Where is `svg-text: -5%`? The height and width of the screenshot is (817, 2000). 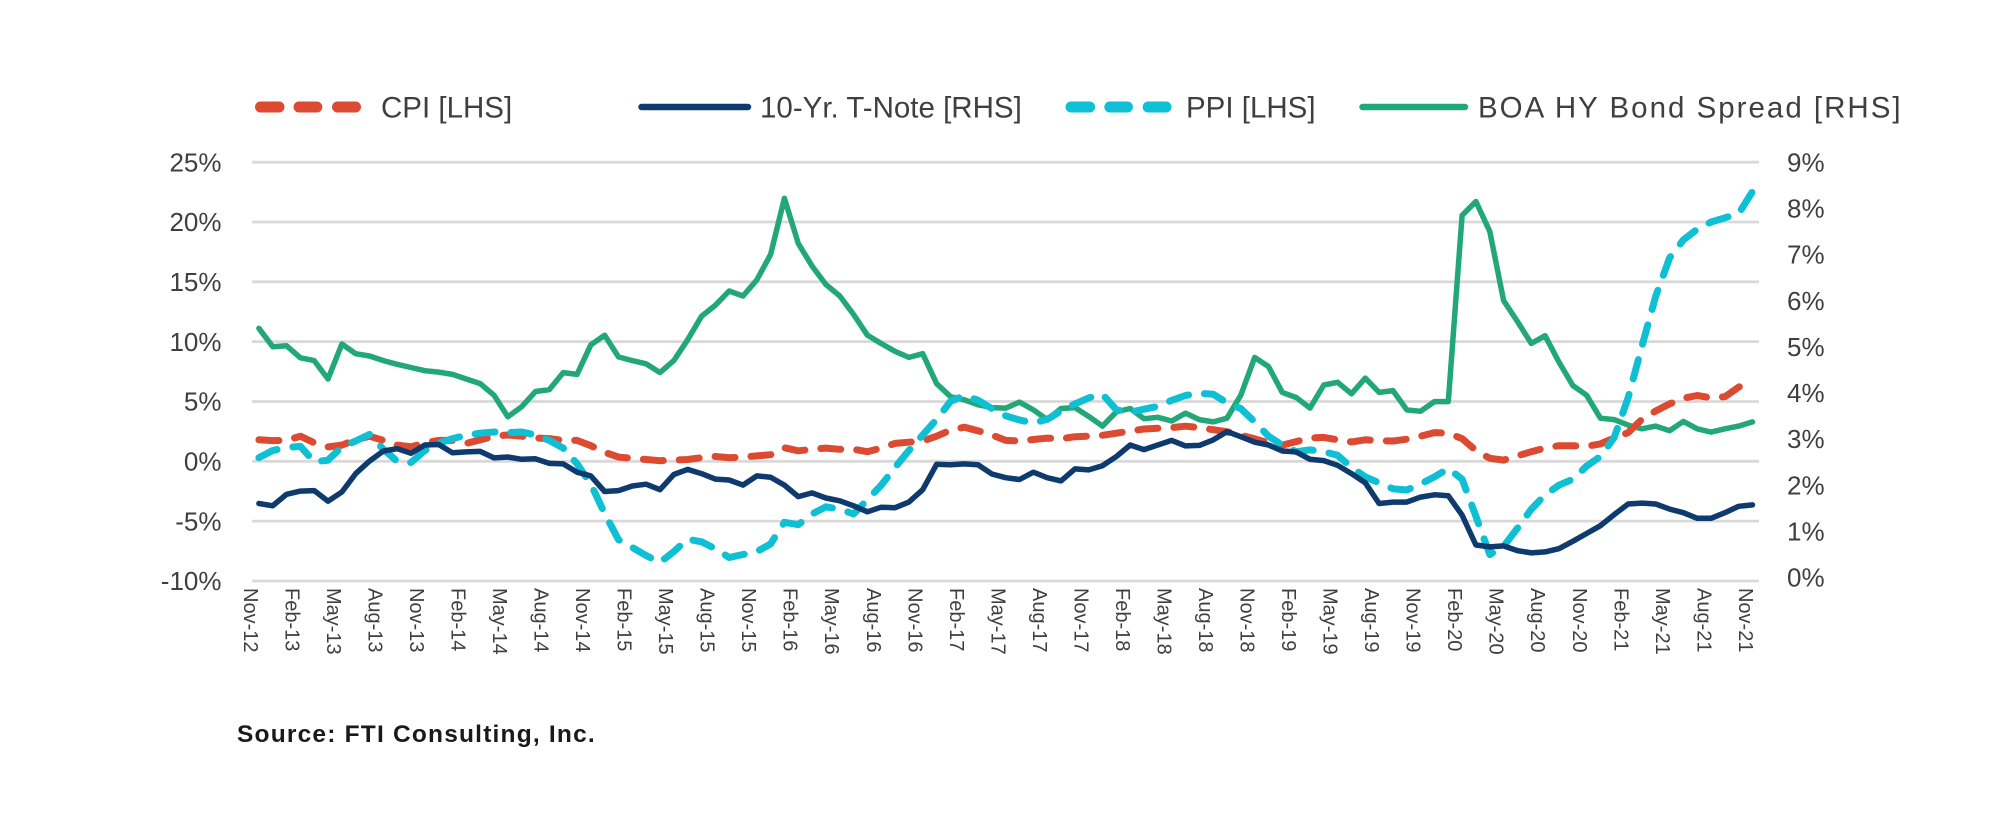 svg-text: -5% is located at coordinates (198, 521).